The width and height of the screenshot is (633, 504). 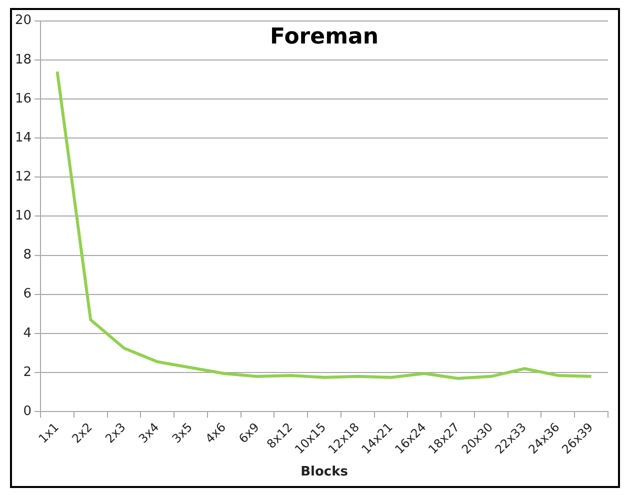 I want to click on x-axis-title: Blocks, so click(x=324, y=472).